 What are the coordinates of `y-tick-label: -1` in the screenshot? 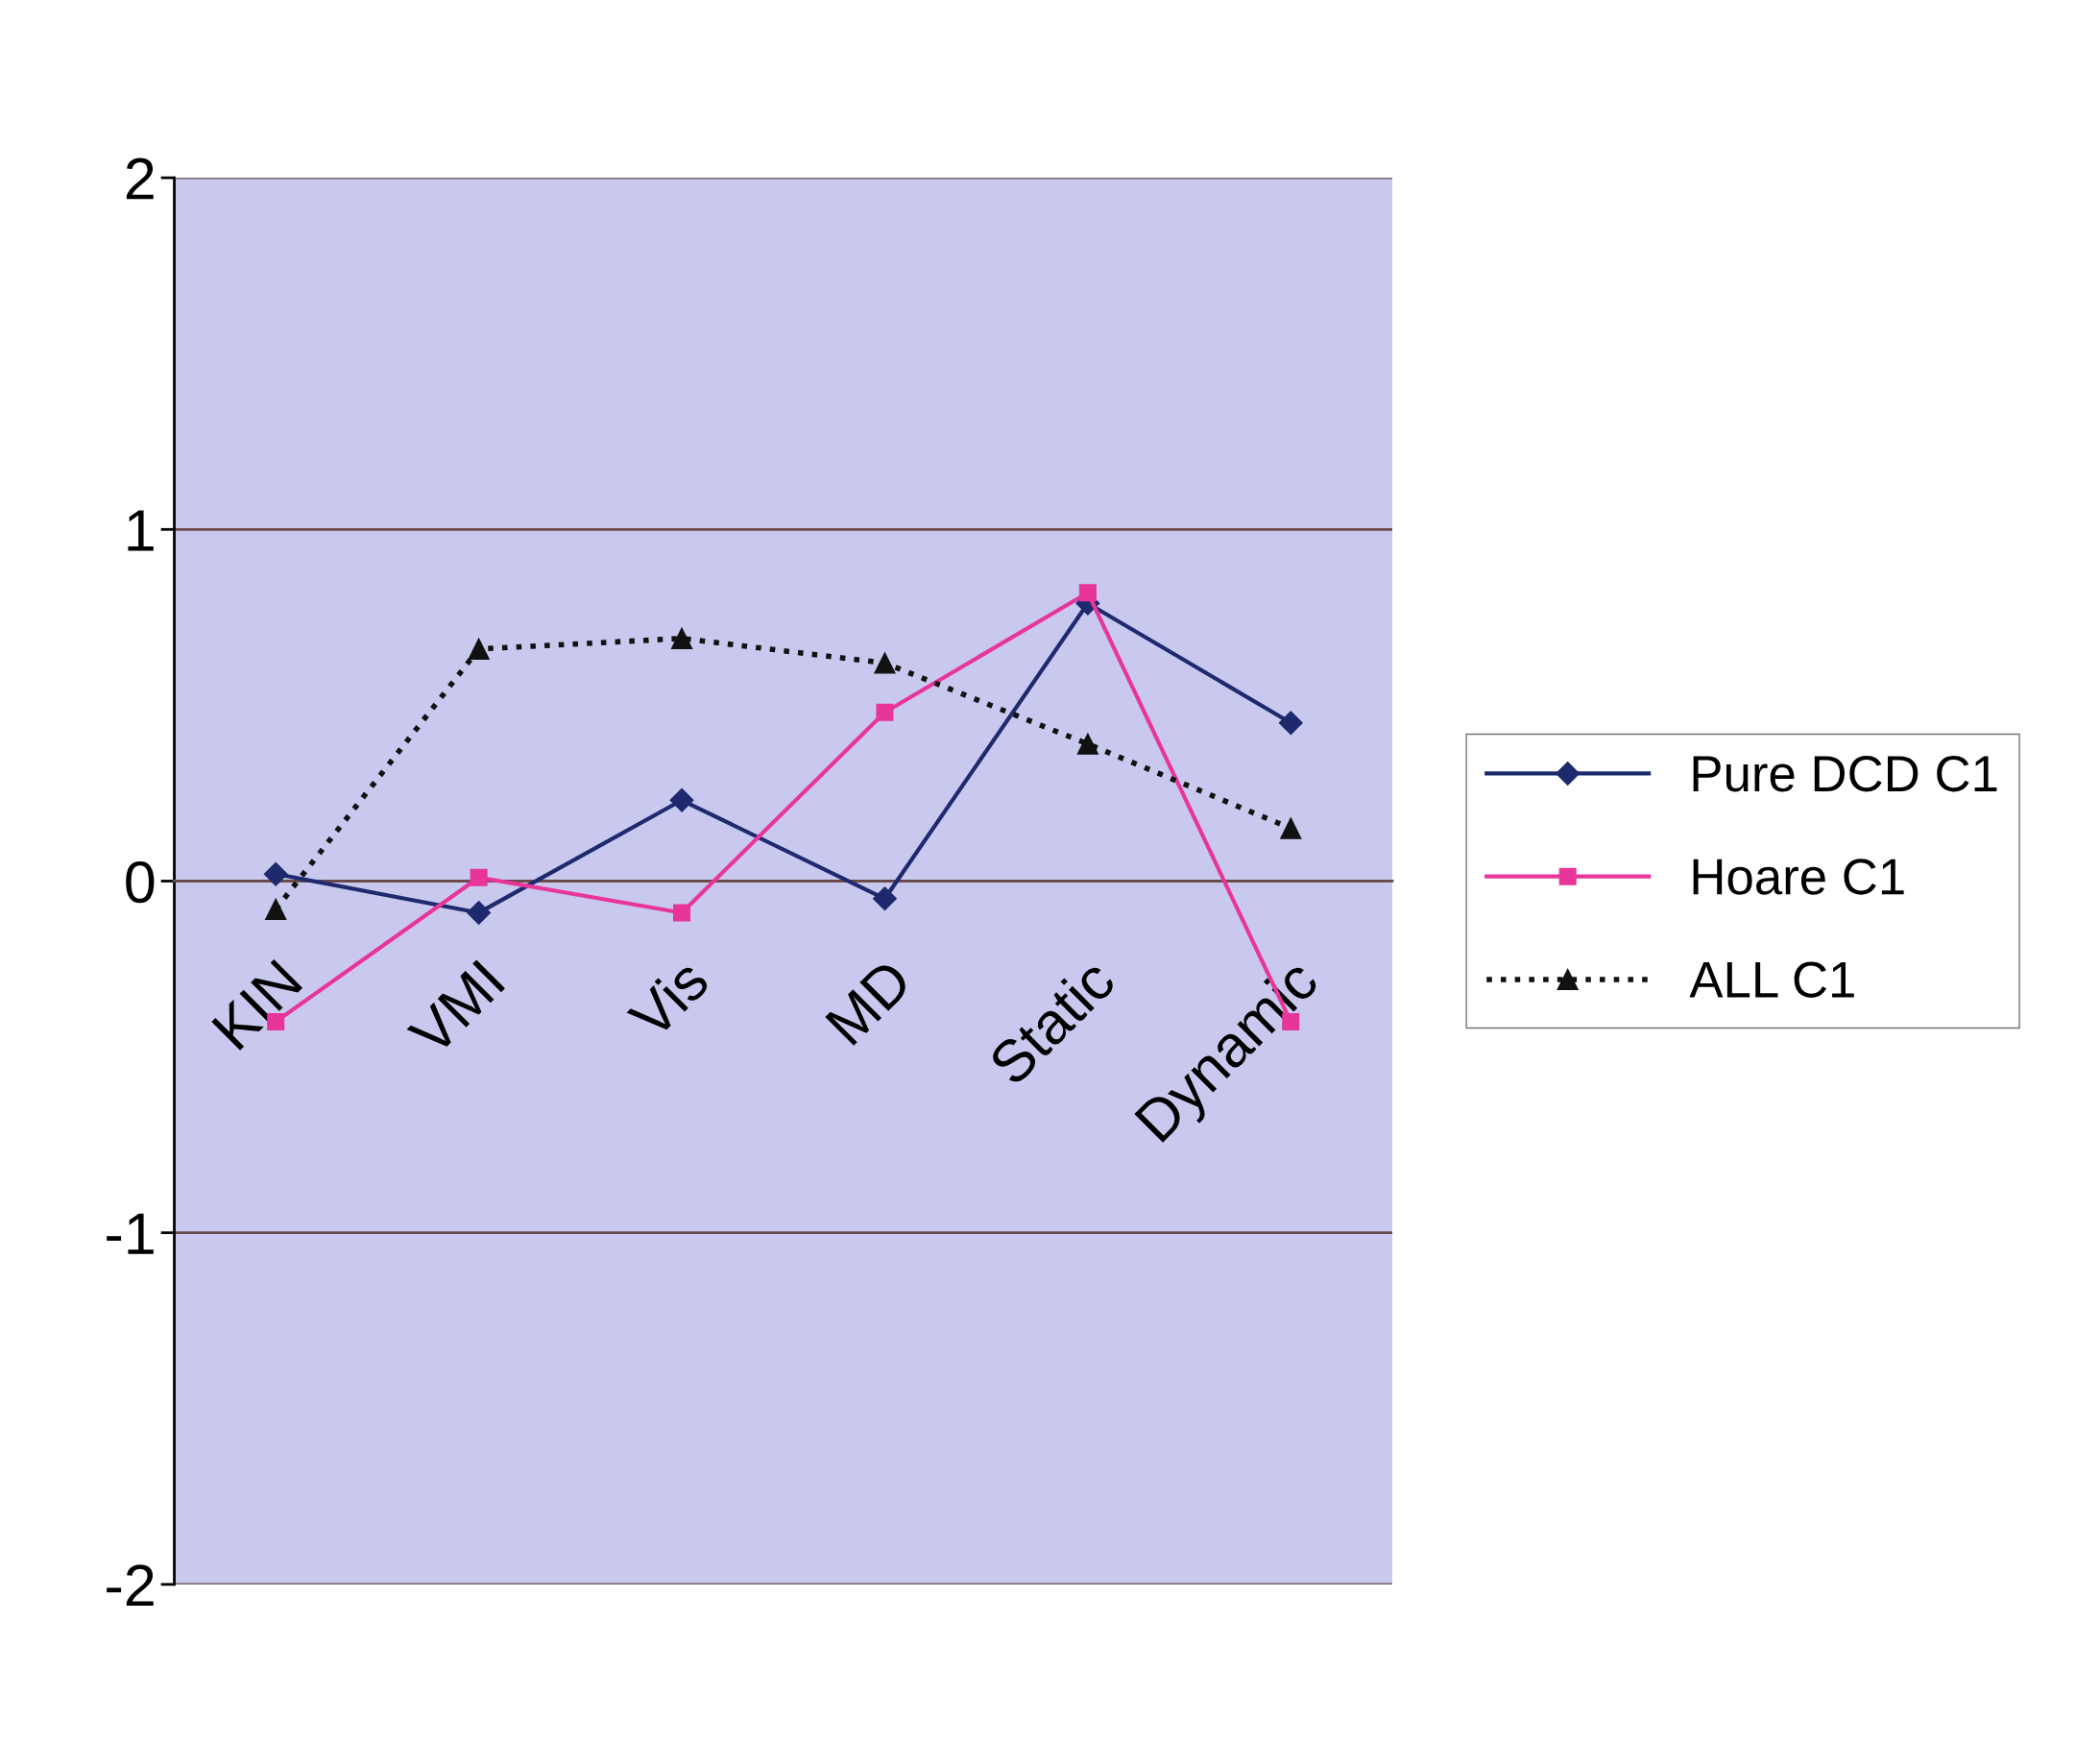 It's located at (130, 1233).